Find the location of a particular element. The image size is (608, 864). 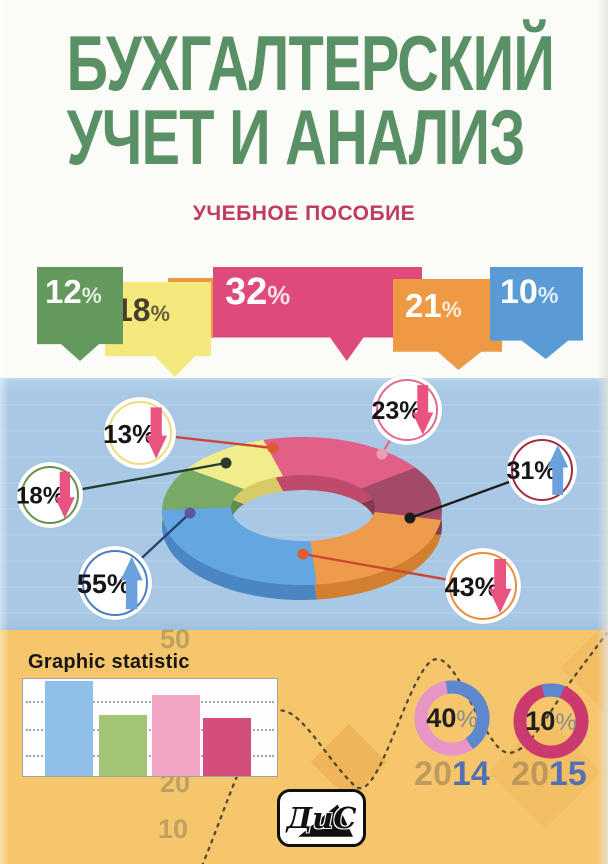

title-line-2: УЧЕТ И АНАЛИЗ is located at coordinates (296, 137).